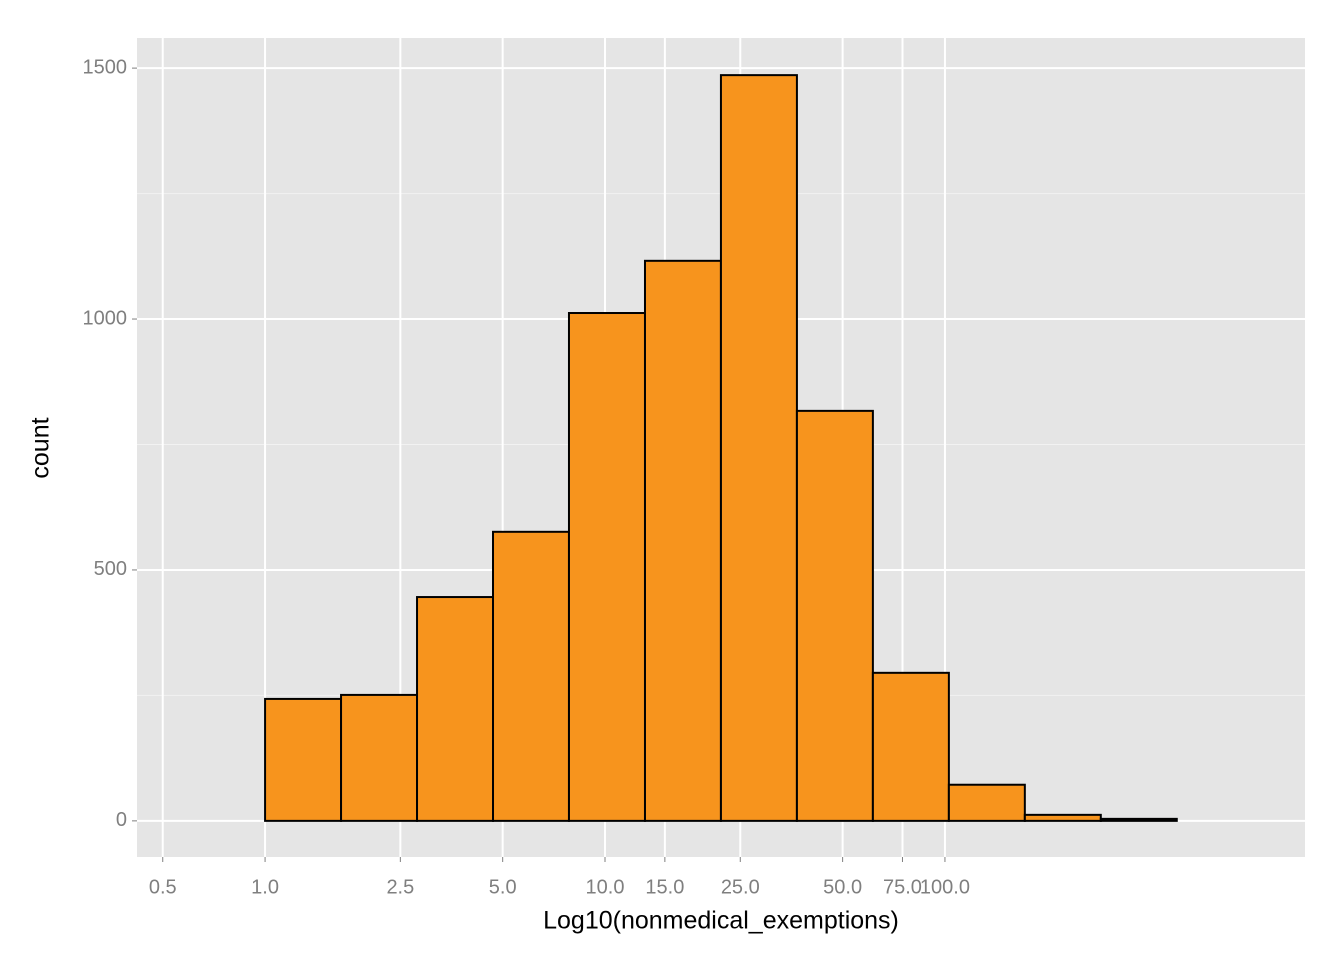 The image size is (1344, 965). I want to click on x-tick-label: 0.5, so click(163, 887).